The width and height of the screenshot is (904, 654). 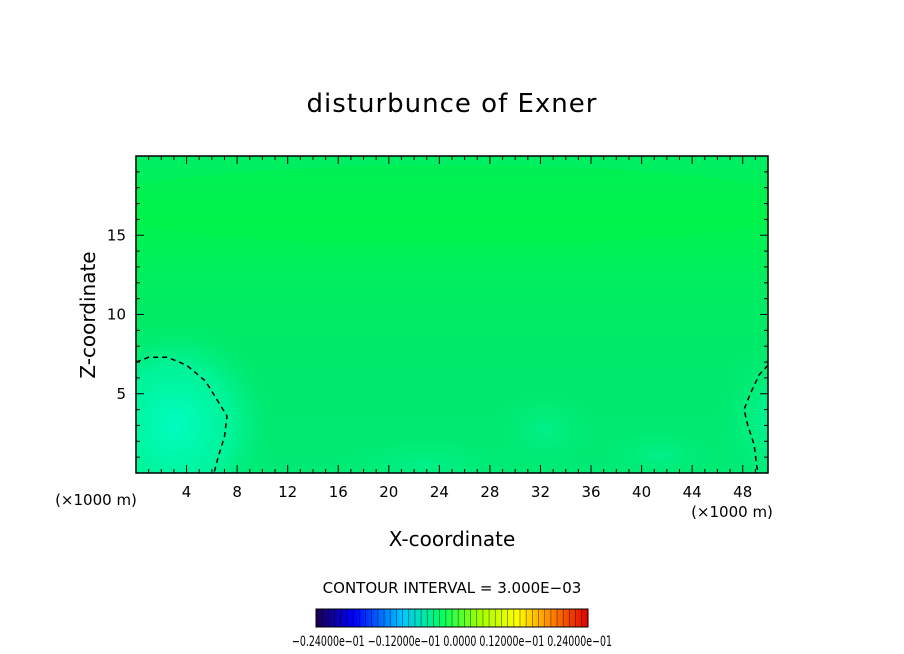 I want to click on right-cell, so click(x=738, y=401).